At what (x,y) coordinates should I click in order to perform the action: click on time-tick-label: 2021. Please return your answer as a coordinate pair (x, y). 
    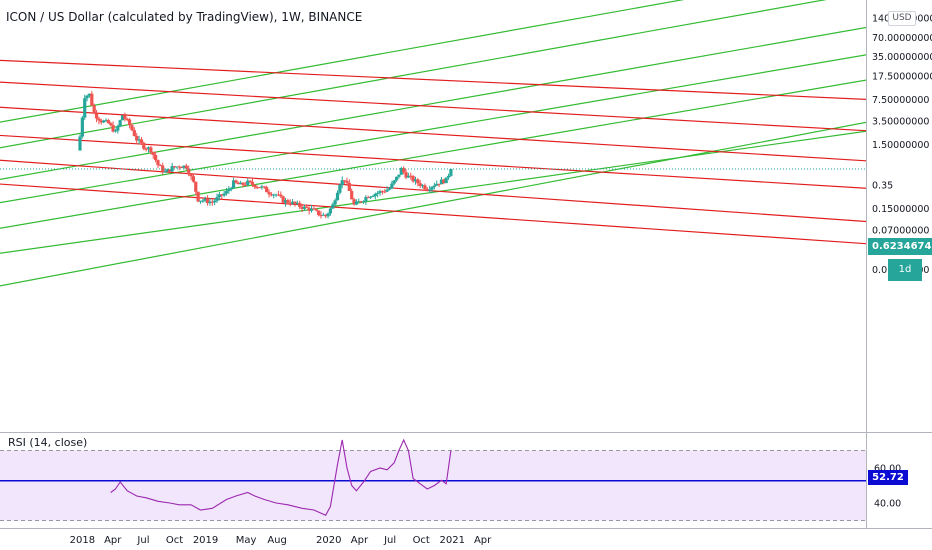
    Looking at the image, I should click on (452, 540).